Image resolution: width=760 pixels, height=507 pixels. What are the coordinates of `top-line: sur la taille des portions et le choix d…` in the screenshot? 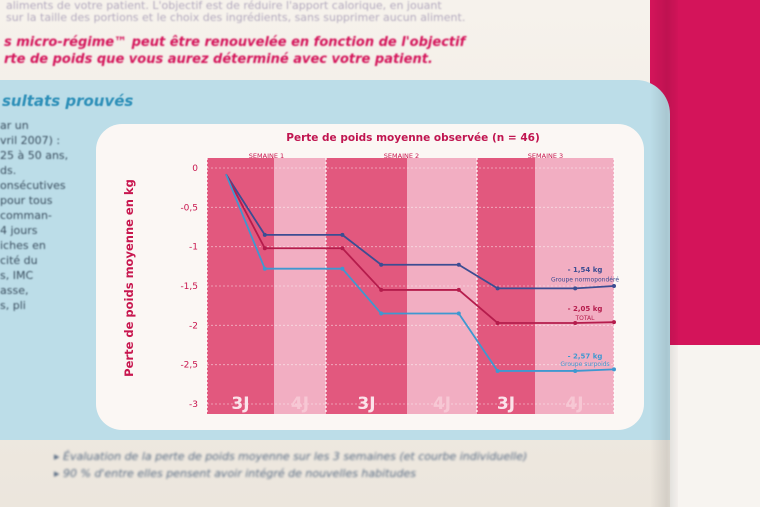 It's located at (236, 17).